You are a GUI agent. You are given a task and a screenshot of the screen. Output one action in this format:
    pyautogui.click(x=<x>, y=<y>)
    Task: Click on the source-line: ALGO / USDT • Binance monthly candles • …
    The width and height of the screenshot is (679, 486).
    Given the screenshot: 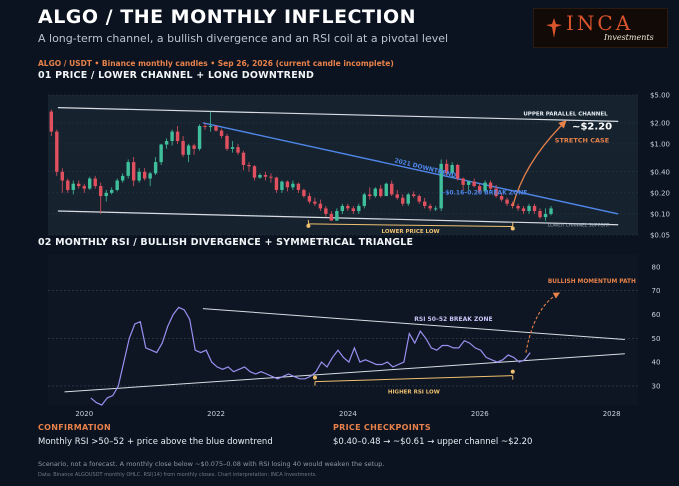 What is the action you would take?
    pyautogui.click(x=216, y=63)
    